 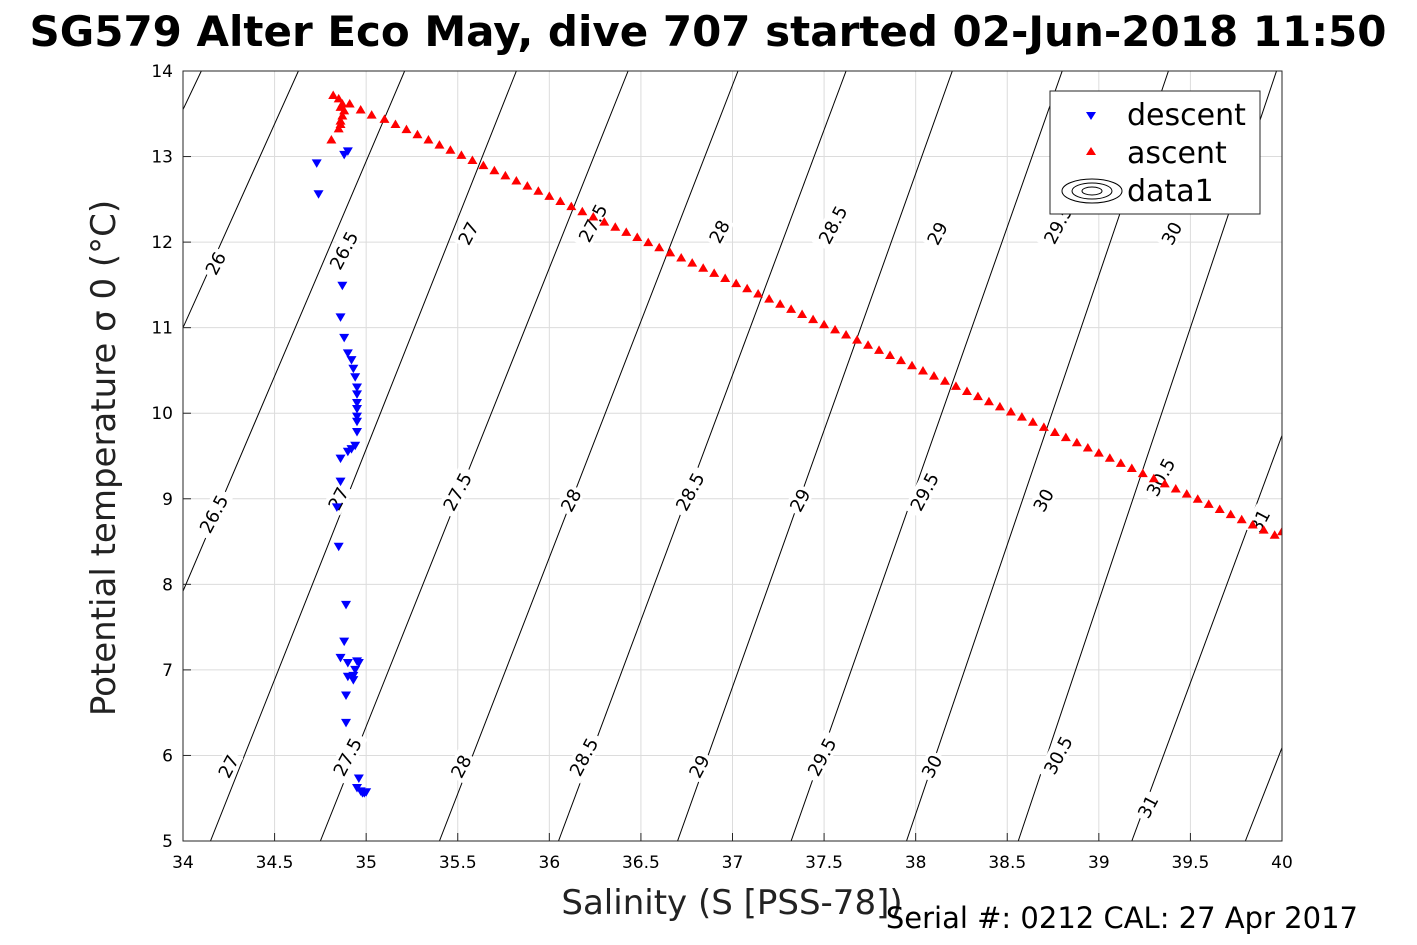 What do you see at coordinates (1122, 918) in the screenshot?
I see `serial-cal-footer: Serial #: 0212 CAL: 27 Apr 2017` at bounding box center [1122, 918].